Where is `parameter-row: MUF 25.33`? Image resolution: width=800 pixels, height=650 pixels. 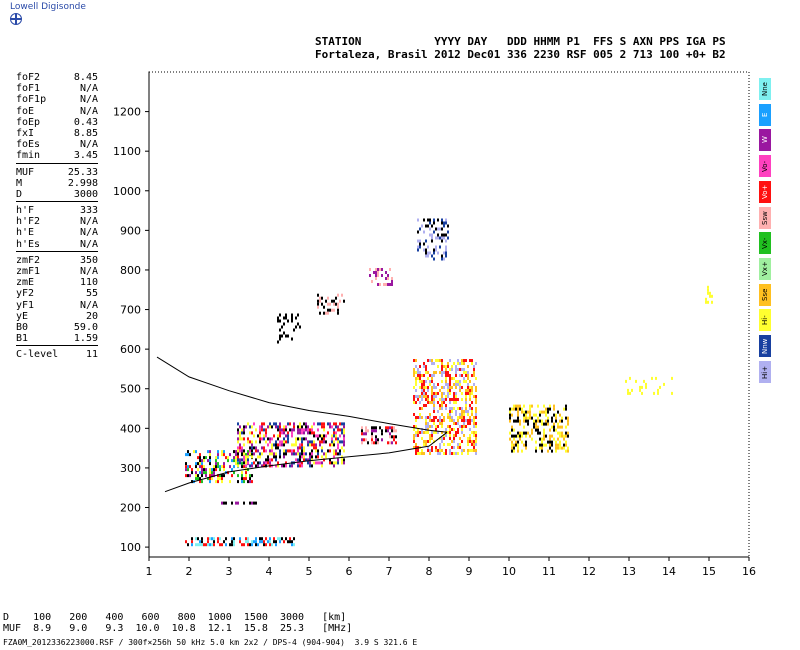
parameter-row: MUF 25.33 is located at coordinates (57, 172).